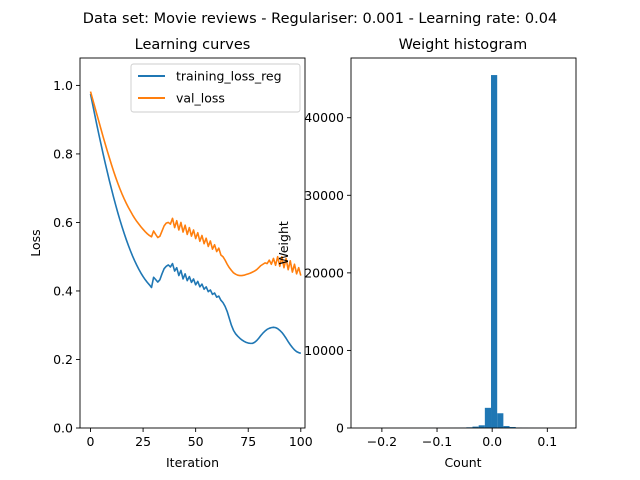 The width and height of the screenshot is (640, 480). Describe the element at coordinates (196, 441) in the screenshot. I see `x-tick-label: 50` at that location.